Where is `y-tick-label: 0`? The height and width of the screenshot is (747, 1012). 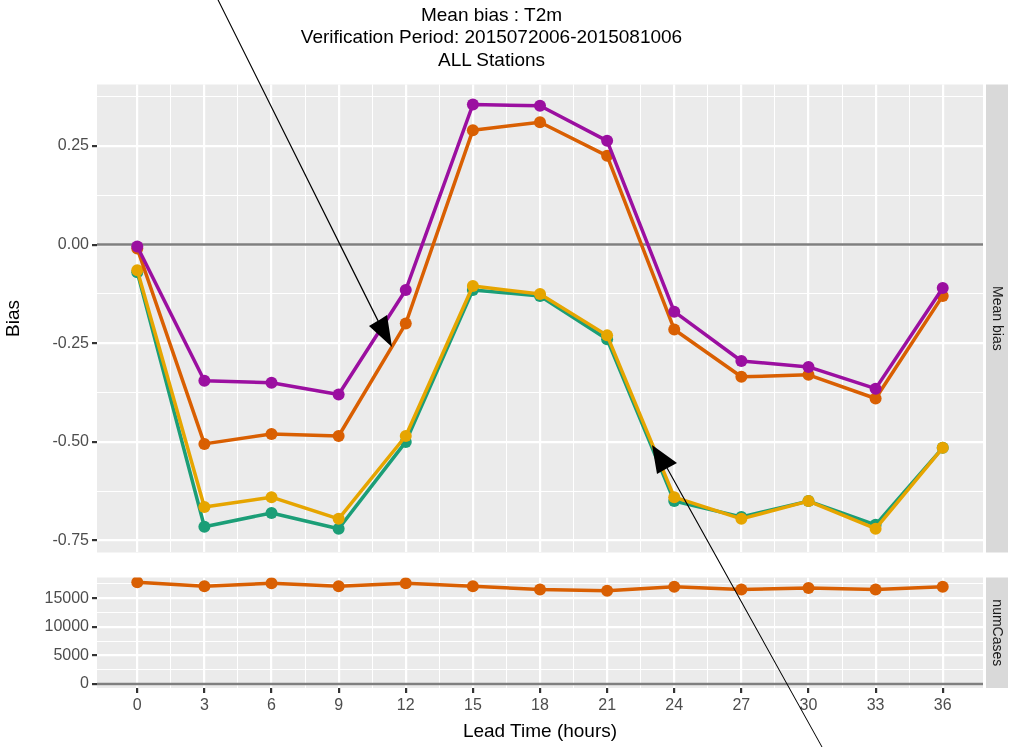 y-tick-label: 0 is located at coordinates (85, 683).